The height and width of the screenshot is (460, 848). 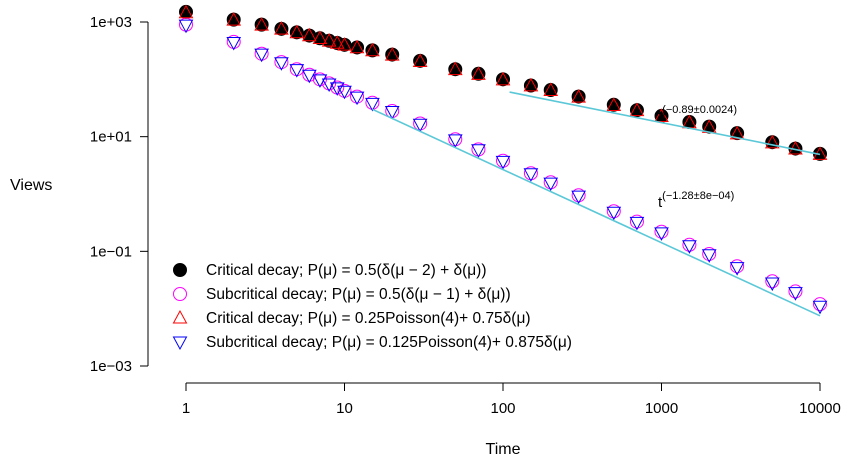 What do you see at coordinates (698, 196) in the screenshot?
I see `fit-label-exponent: (−1.28±8e−04)` at bounding box center [698, 196].